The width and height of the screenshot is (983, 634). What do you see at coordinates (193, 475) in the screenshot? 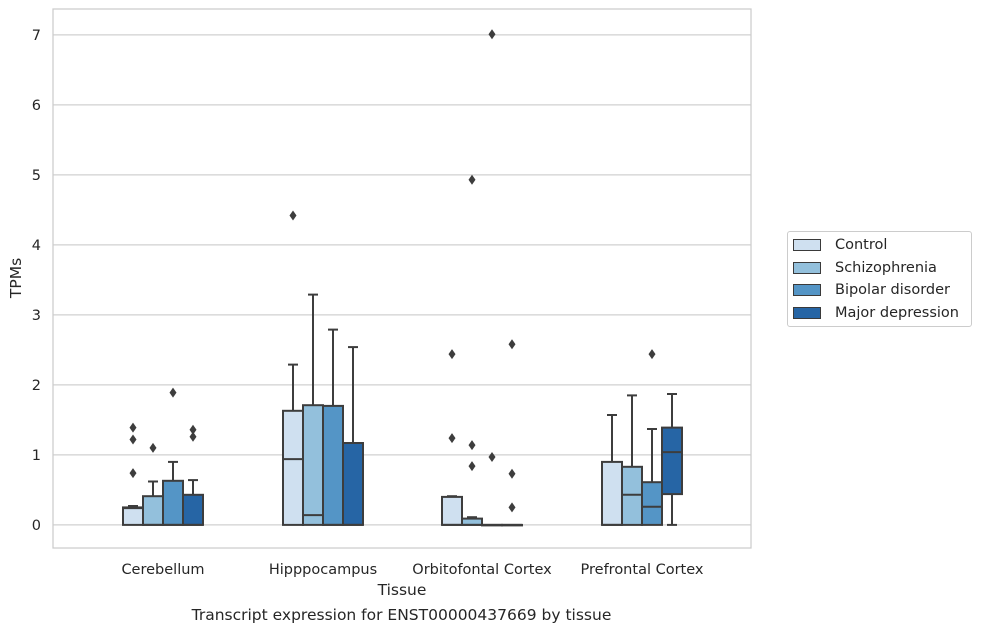
I see `box-major-depression-cerebellum` at bounding box center [193, 475].